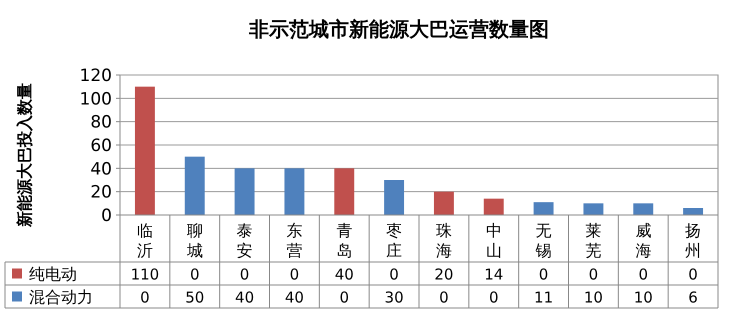  What do you see at coordinates (593, 240) in the screenshot?
I see `x-tick-label: 莱芜` at bounding box center [593, 240].